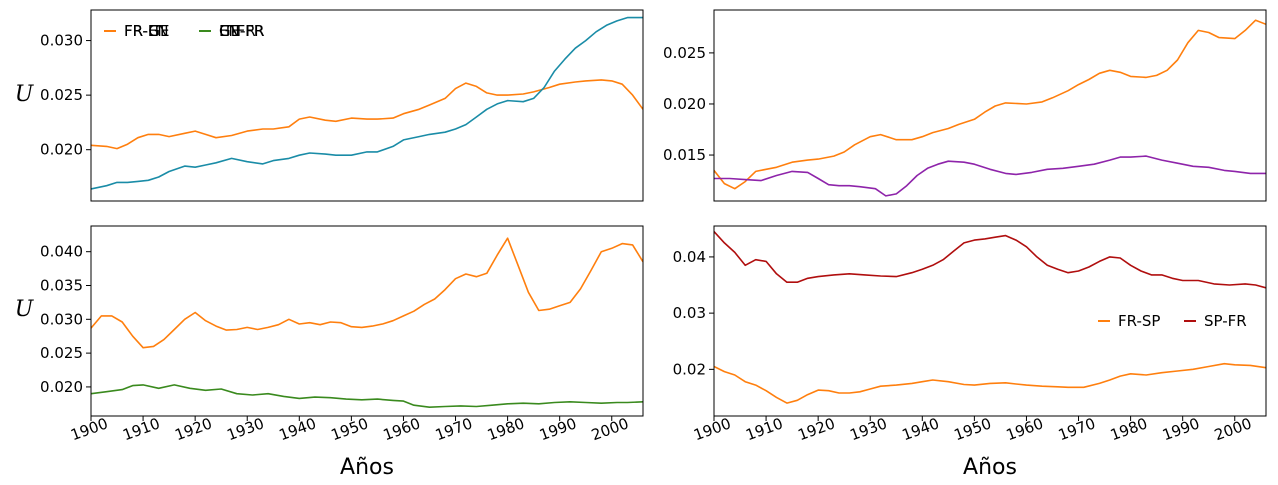 The height and width of the screenshot is (485, 1278). What do you see at coordinates (237, 31) in the screenshot?
I see `legend-label-it-fr: IT-FR` at bounding box center [237, 31].